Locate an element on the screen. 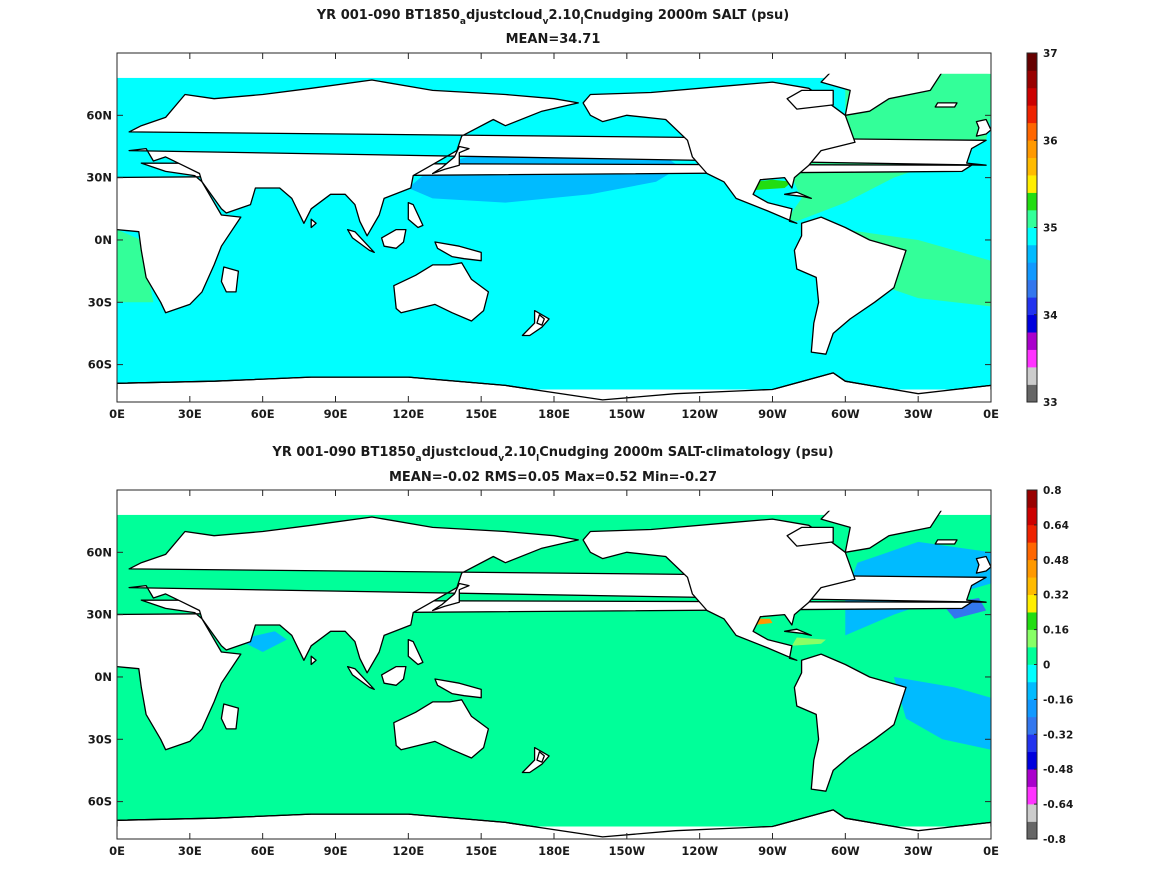 This screenshot has width=1167, height=875. colorbar-tick-label: 0.64 is located at coordinates (1056, 526).